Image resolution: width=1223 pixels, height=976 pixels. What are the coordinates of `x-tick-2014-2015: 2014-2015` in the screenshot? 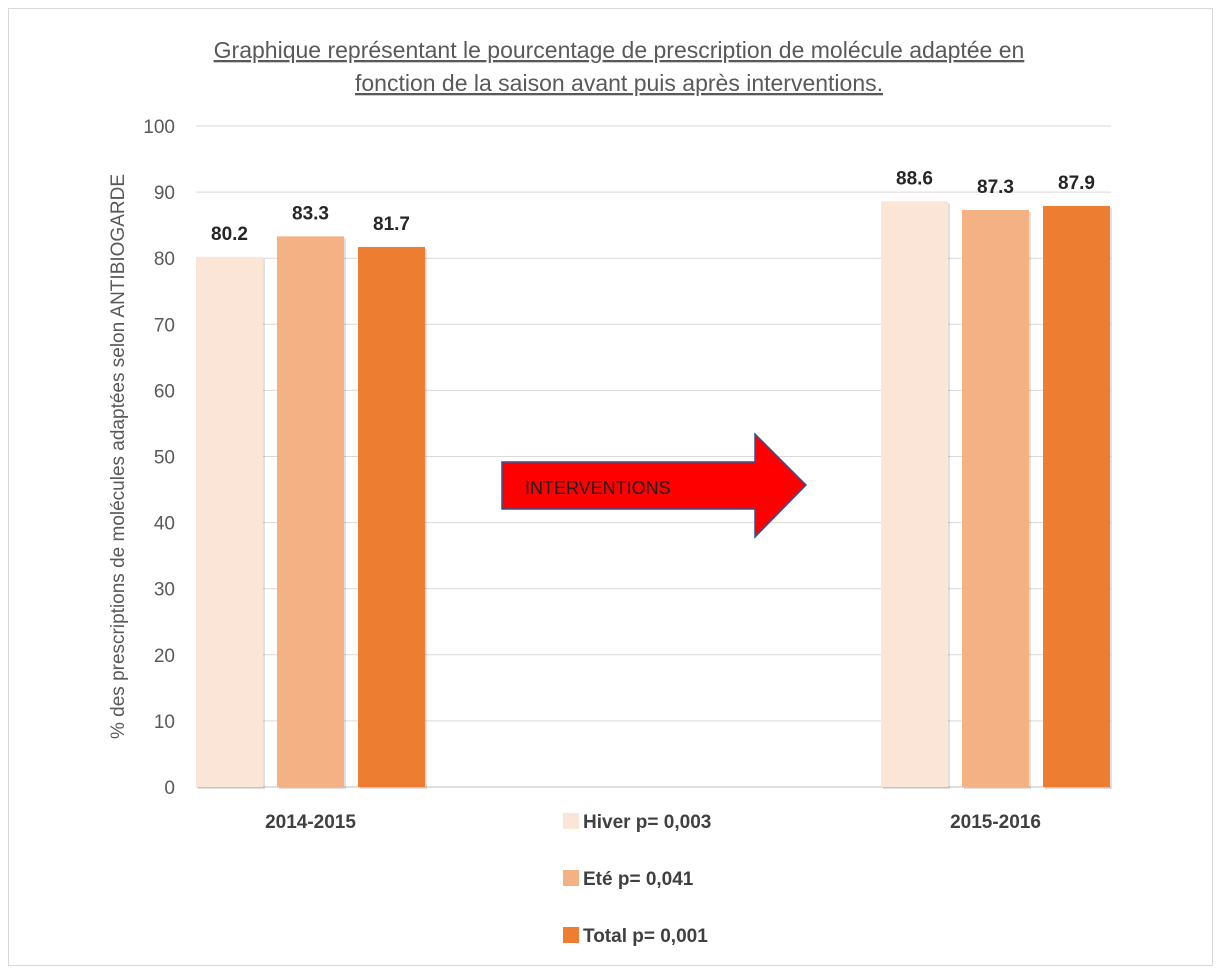 It's located at (310, 822).